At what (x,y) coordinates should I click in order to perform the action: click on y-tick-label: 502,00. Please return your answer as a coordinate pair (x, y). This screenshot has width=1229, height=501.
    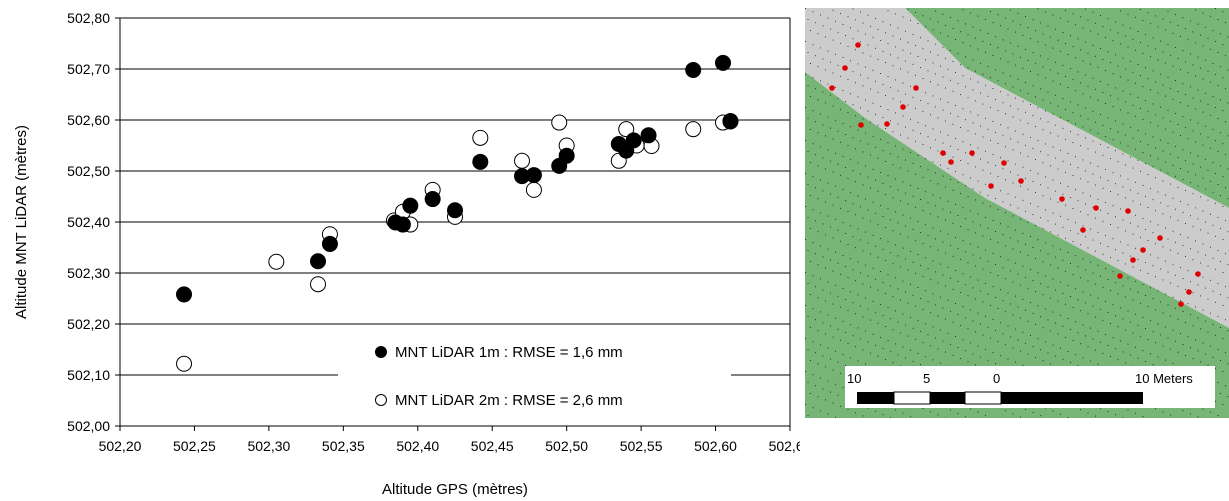
    Looking at the image, I should click on (88, 426).